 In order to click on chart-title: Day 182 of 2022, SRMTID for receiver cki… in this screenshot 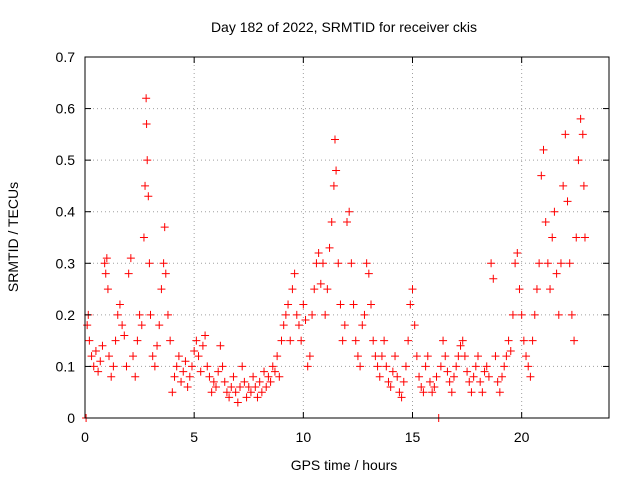, I will do `click(344, 27)`.